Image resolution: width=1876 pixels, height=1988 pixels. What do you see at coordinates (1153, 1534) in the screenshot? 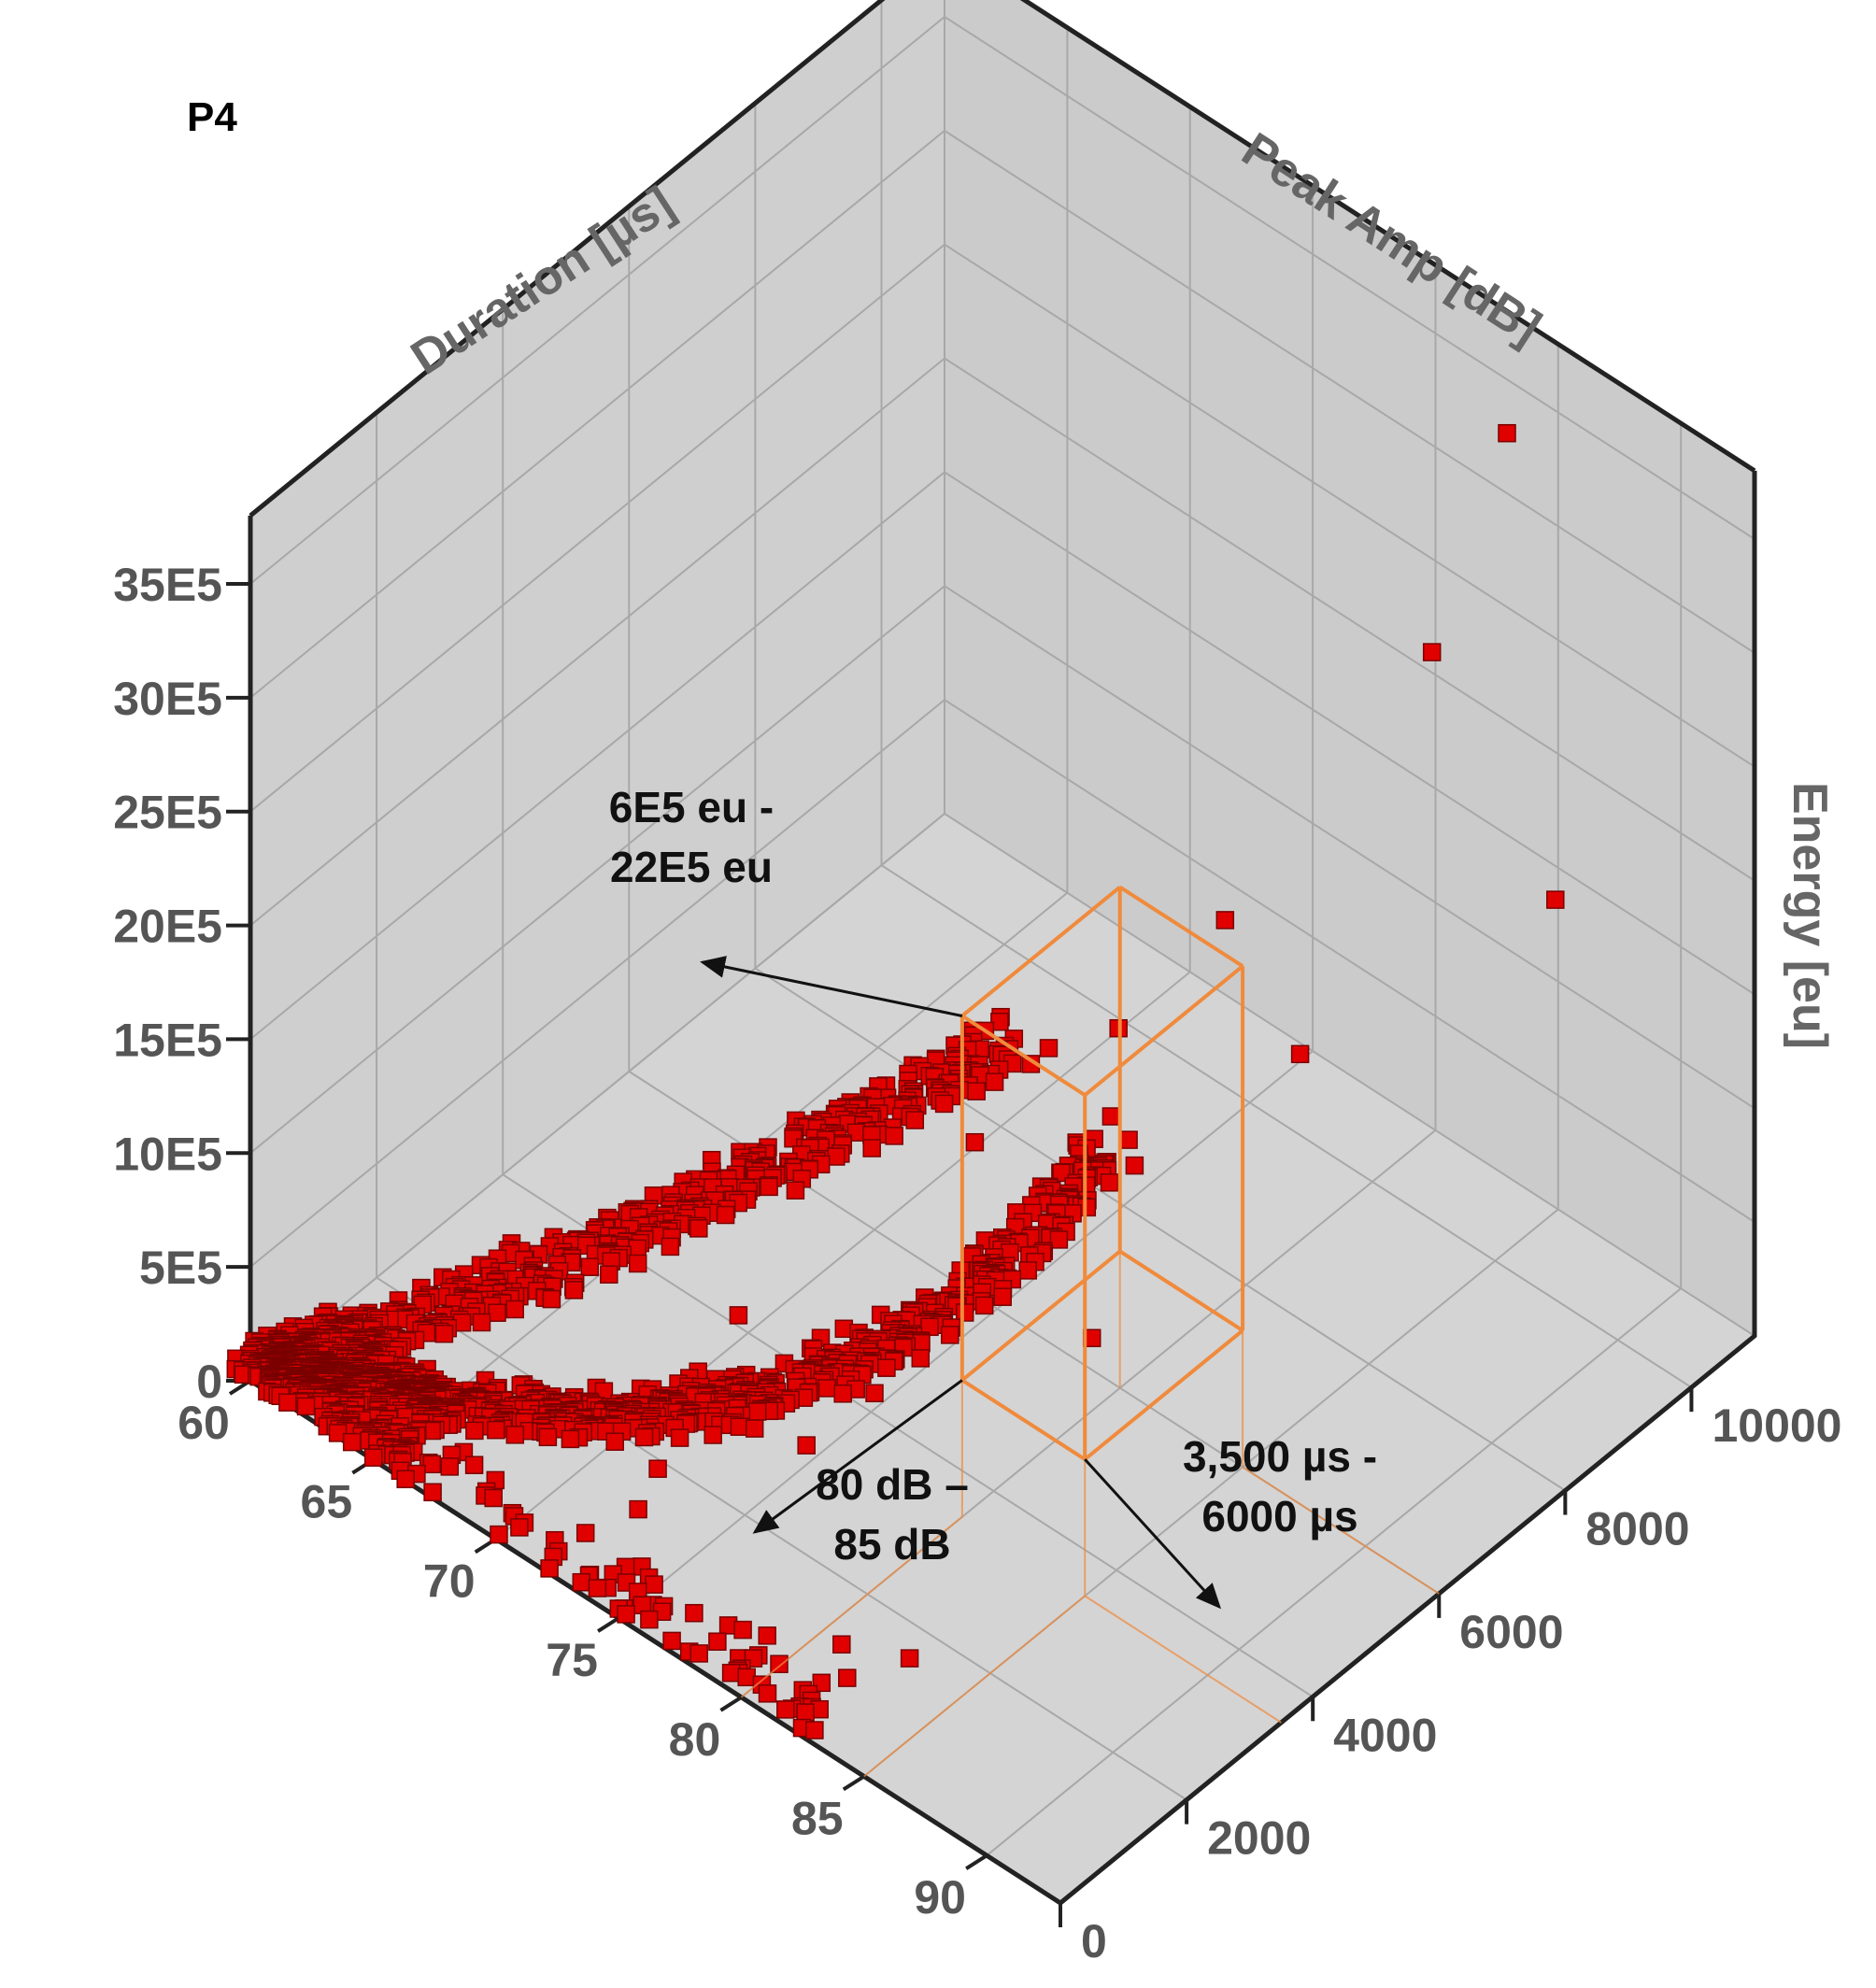
I see `annotation-duration-range-arrow` at bounding box center [1153, 1534].